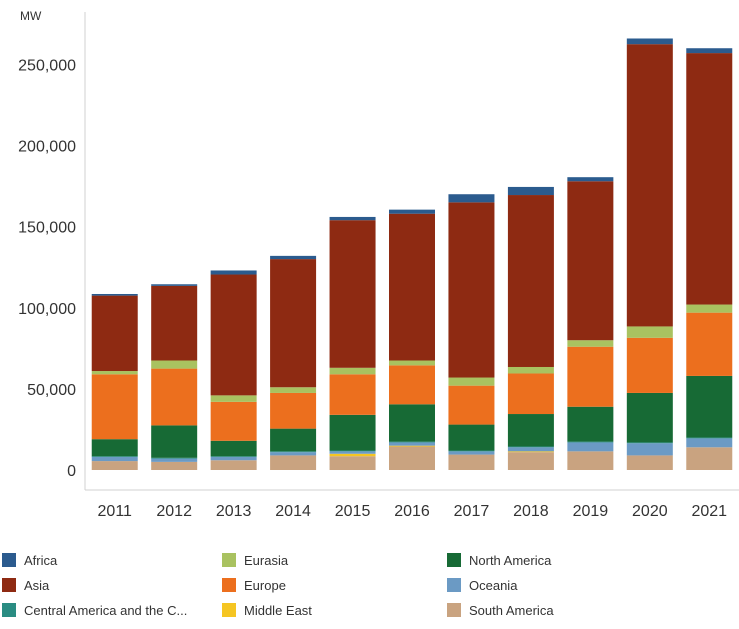 Image resolution: width=739 pixels, height=629 pixels. I want to click on bar-europe-2020, so click(649, 365).